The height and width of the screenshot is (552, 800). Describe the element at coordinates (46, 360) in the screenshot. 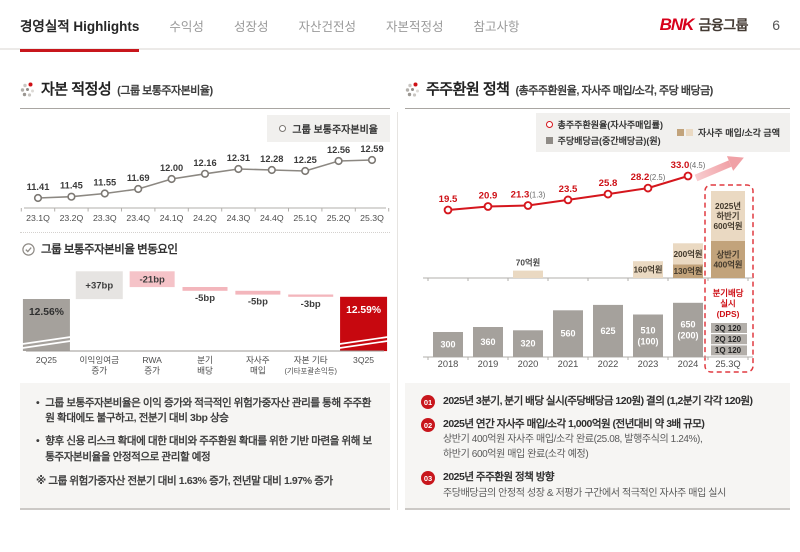

I see `category-label: 2Q25` at that location.